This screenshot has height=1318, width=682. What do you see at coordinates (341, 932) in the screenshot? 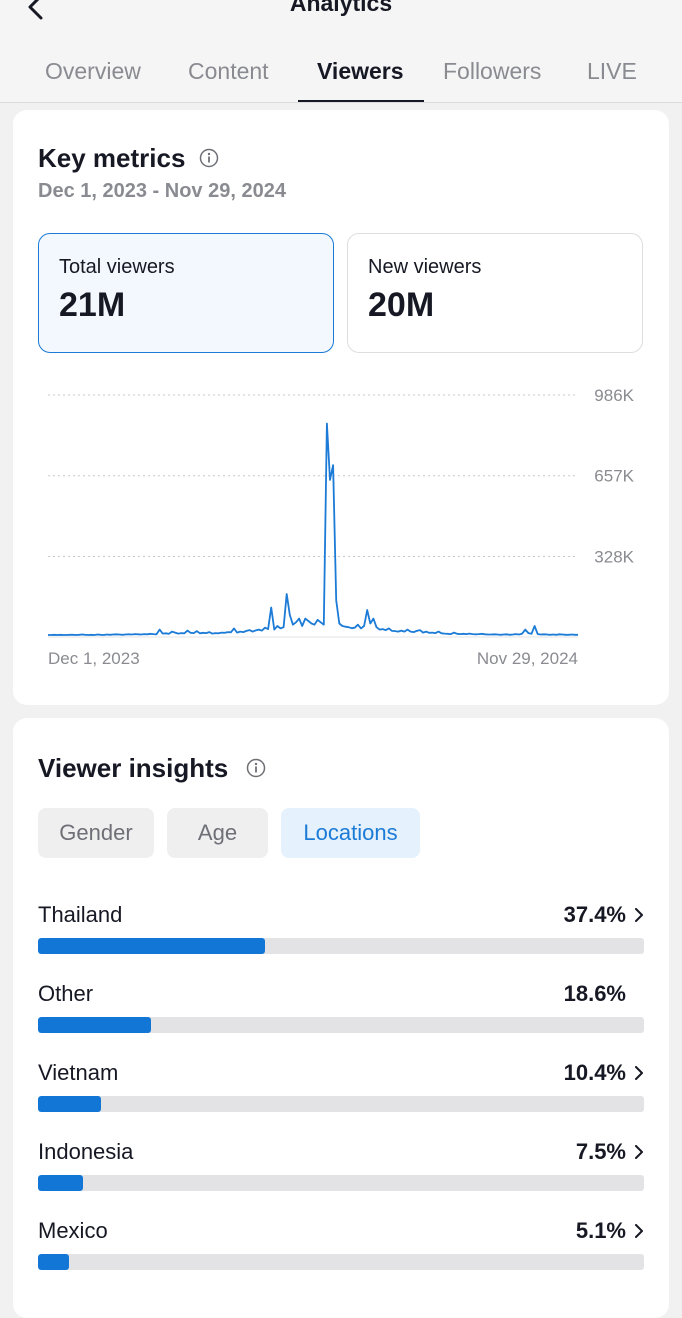
I see `location-row-thailand: Thailand 37.4%` at bounding box center [341, 932].